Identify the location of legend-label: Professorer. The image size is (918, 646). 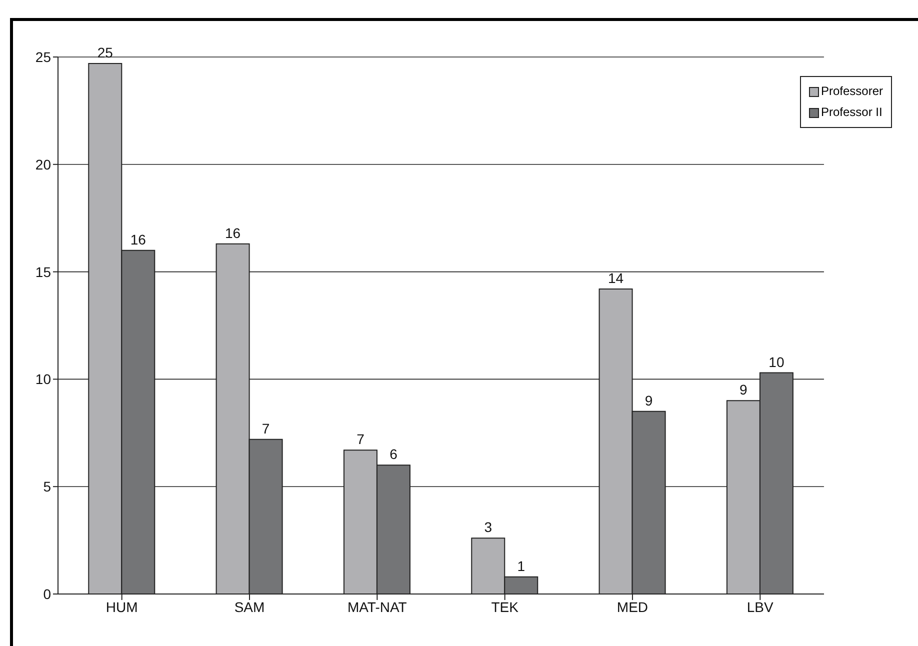
(851, 91).